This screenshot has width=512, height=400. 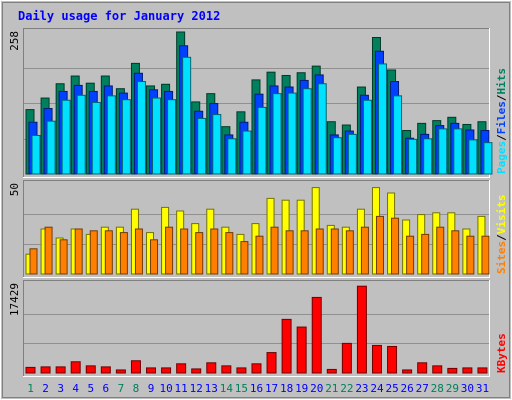 I want to click on chart-title: Daily usage for January 2012, so click(x=119, y=16).